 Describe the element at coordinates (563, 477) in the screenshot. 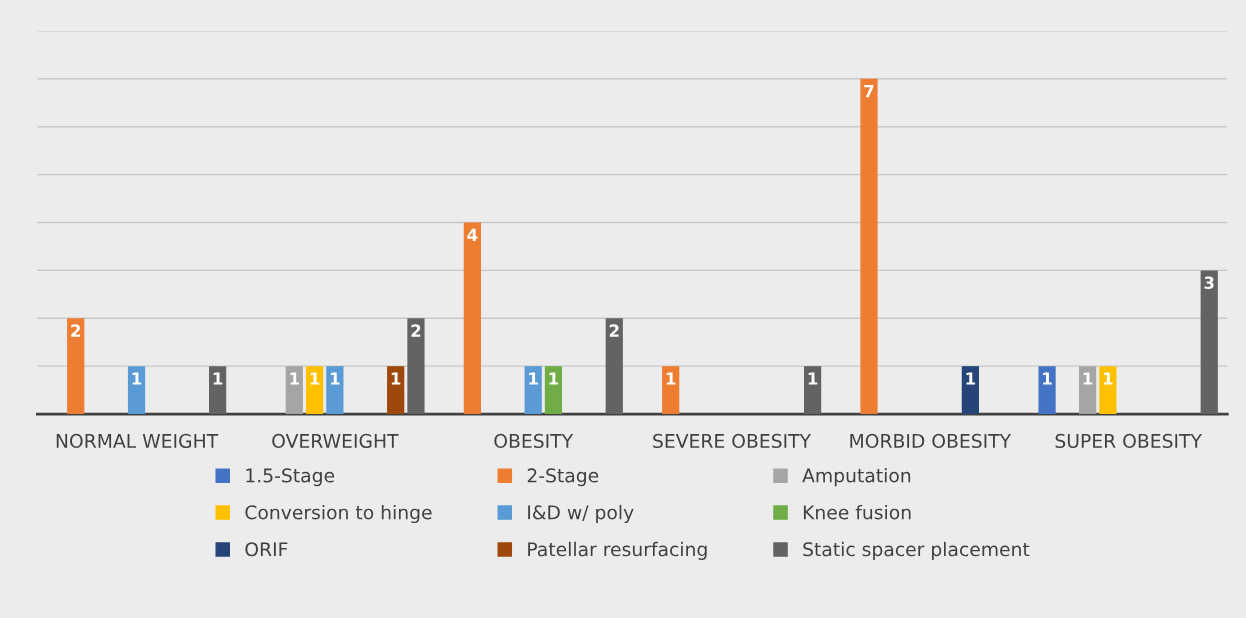

I see `legend-label: 2-Stage` at that location.